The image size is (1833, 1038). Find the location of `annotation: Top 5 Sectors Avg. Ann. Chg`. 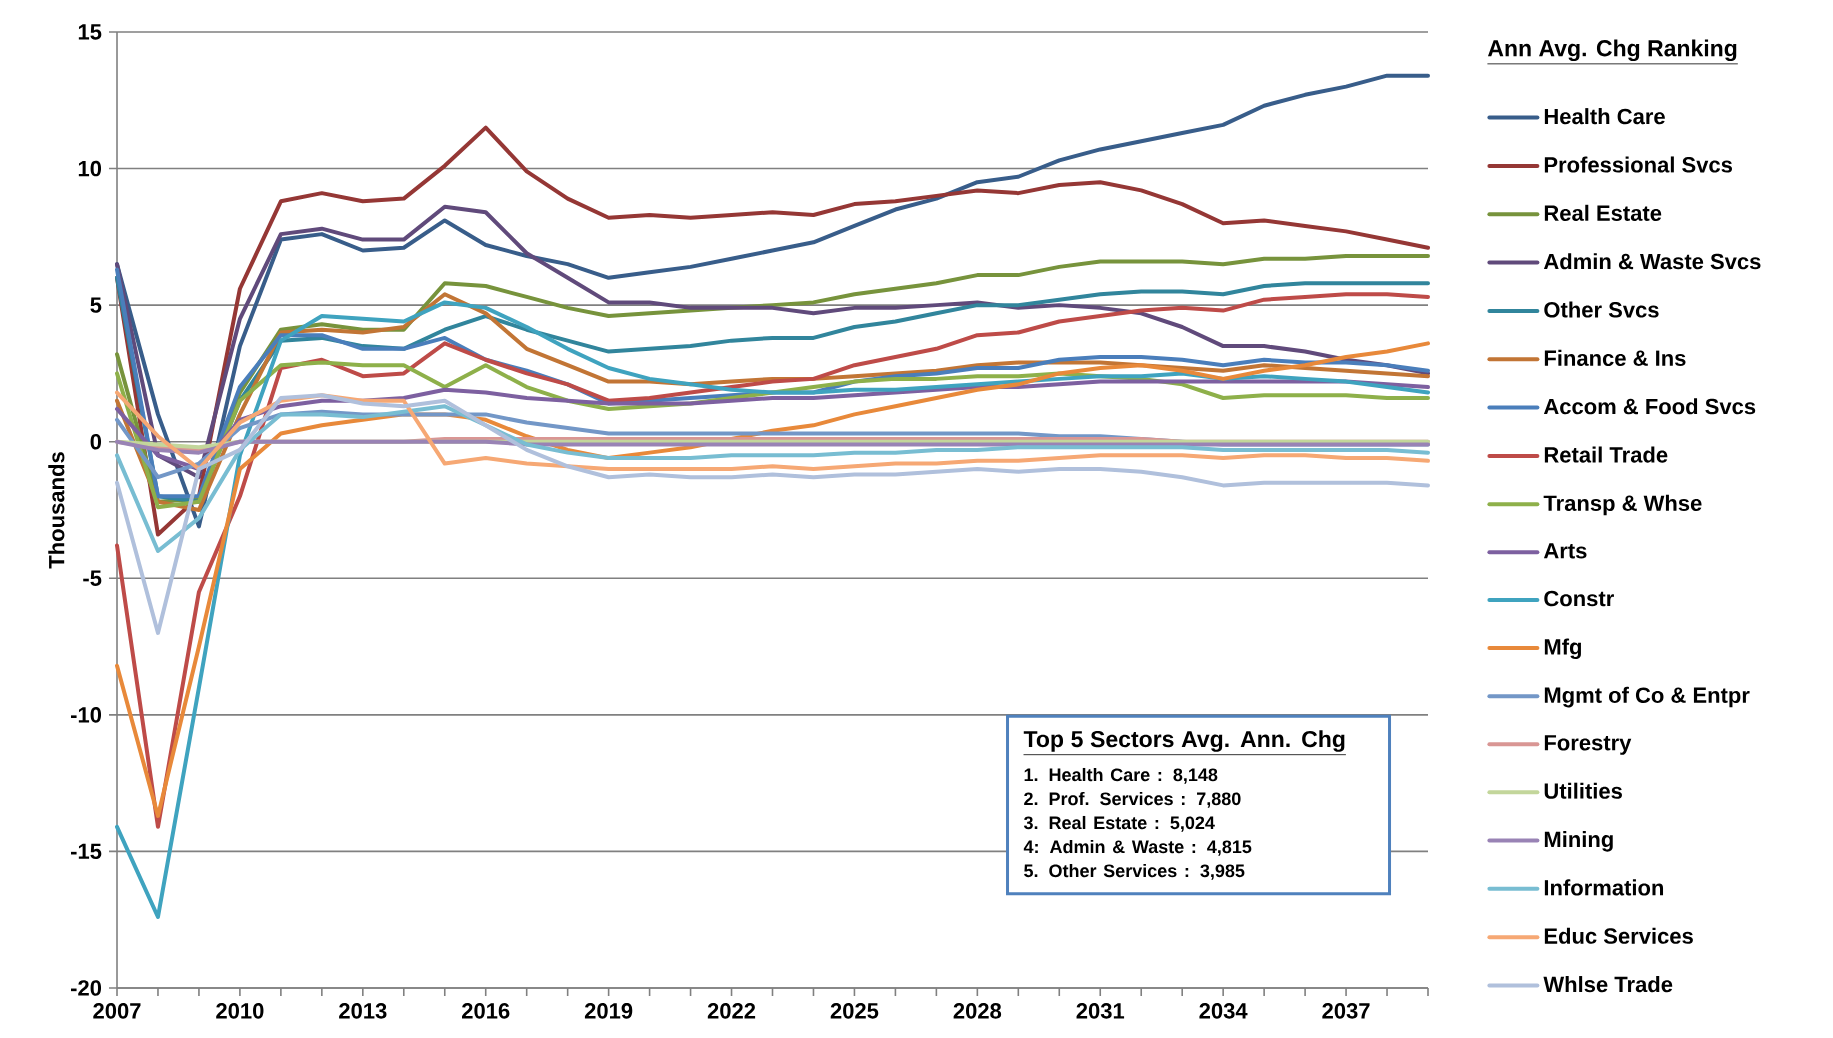

annotation: Top 5 Sectors Avg. Ann. Chg is located at coordinates (1184, 741).